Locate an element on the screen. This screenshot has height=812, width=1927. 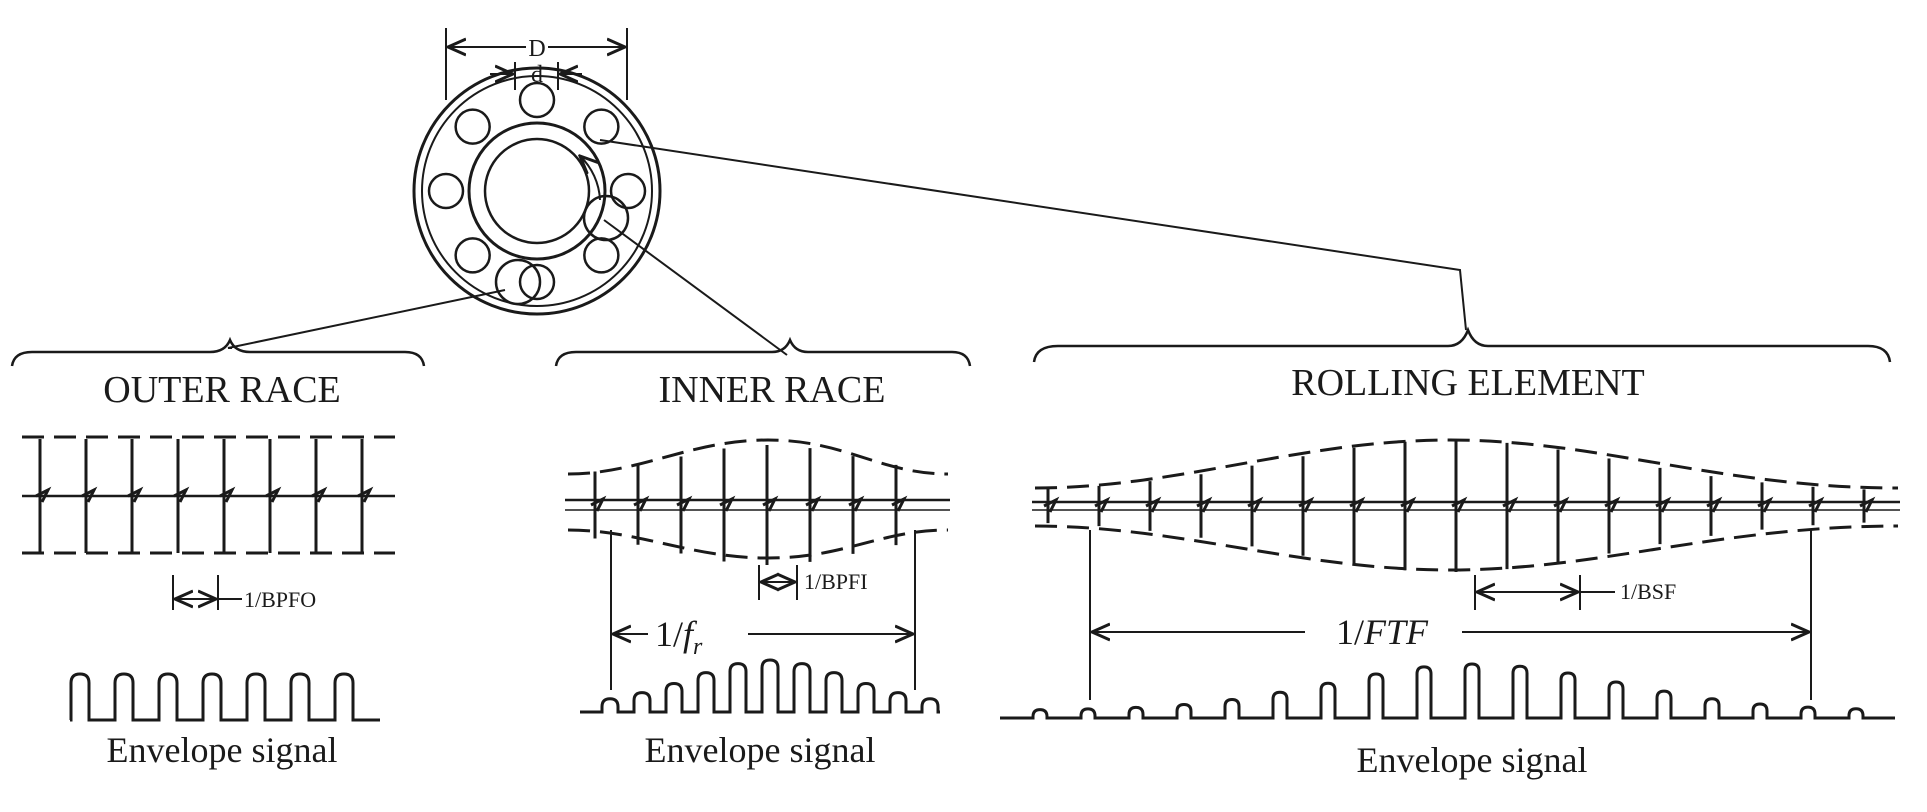
outer-race-fault-marker is located at coordinates (518, 282).